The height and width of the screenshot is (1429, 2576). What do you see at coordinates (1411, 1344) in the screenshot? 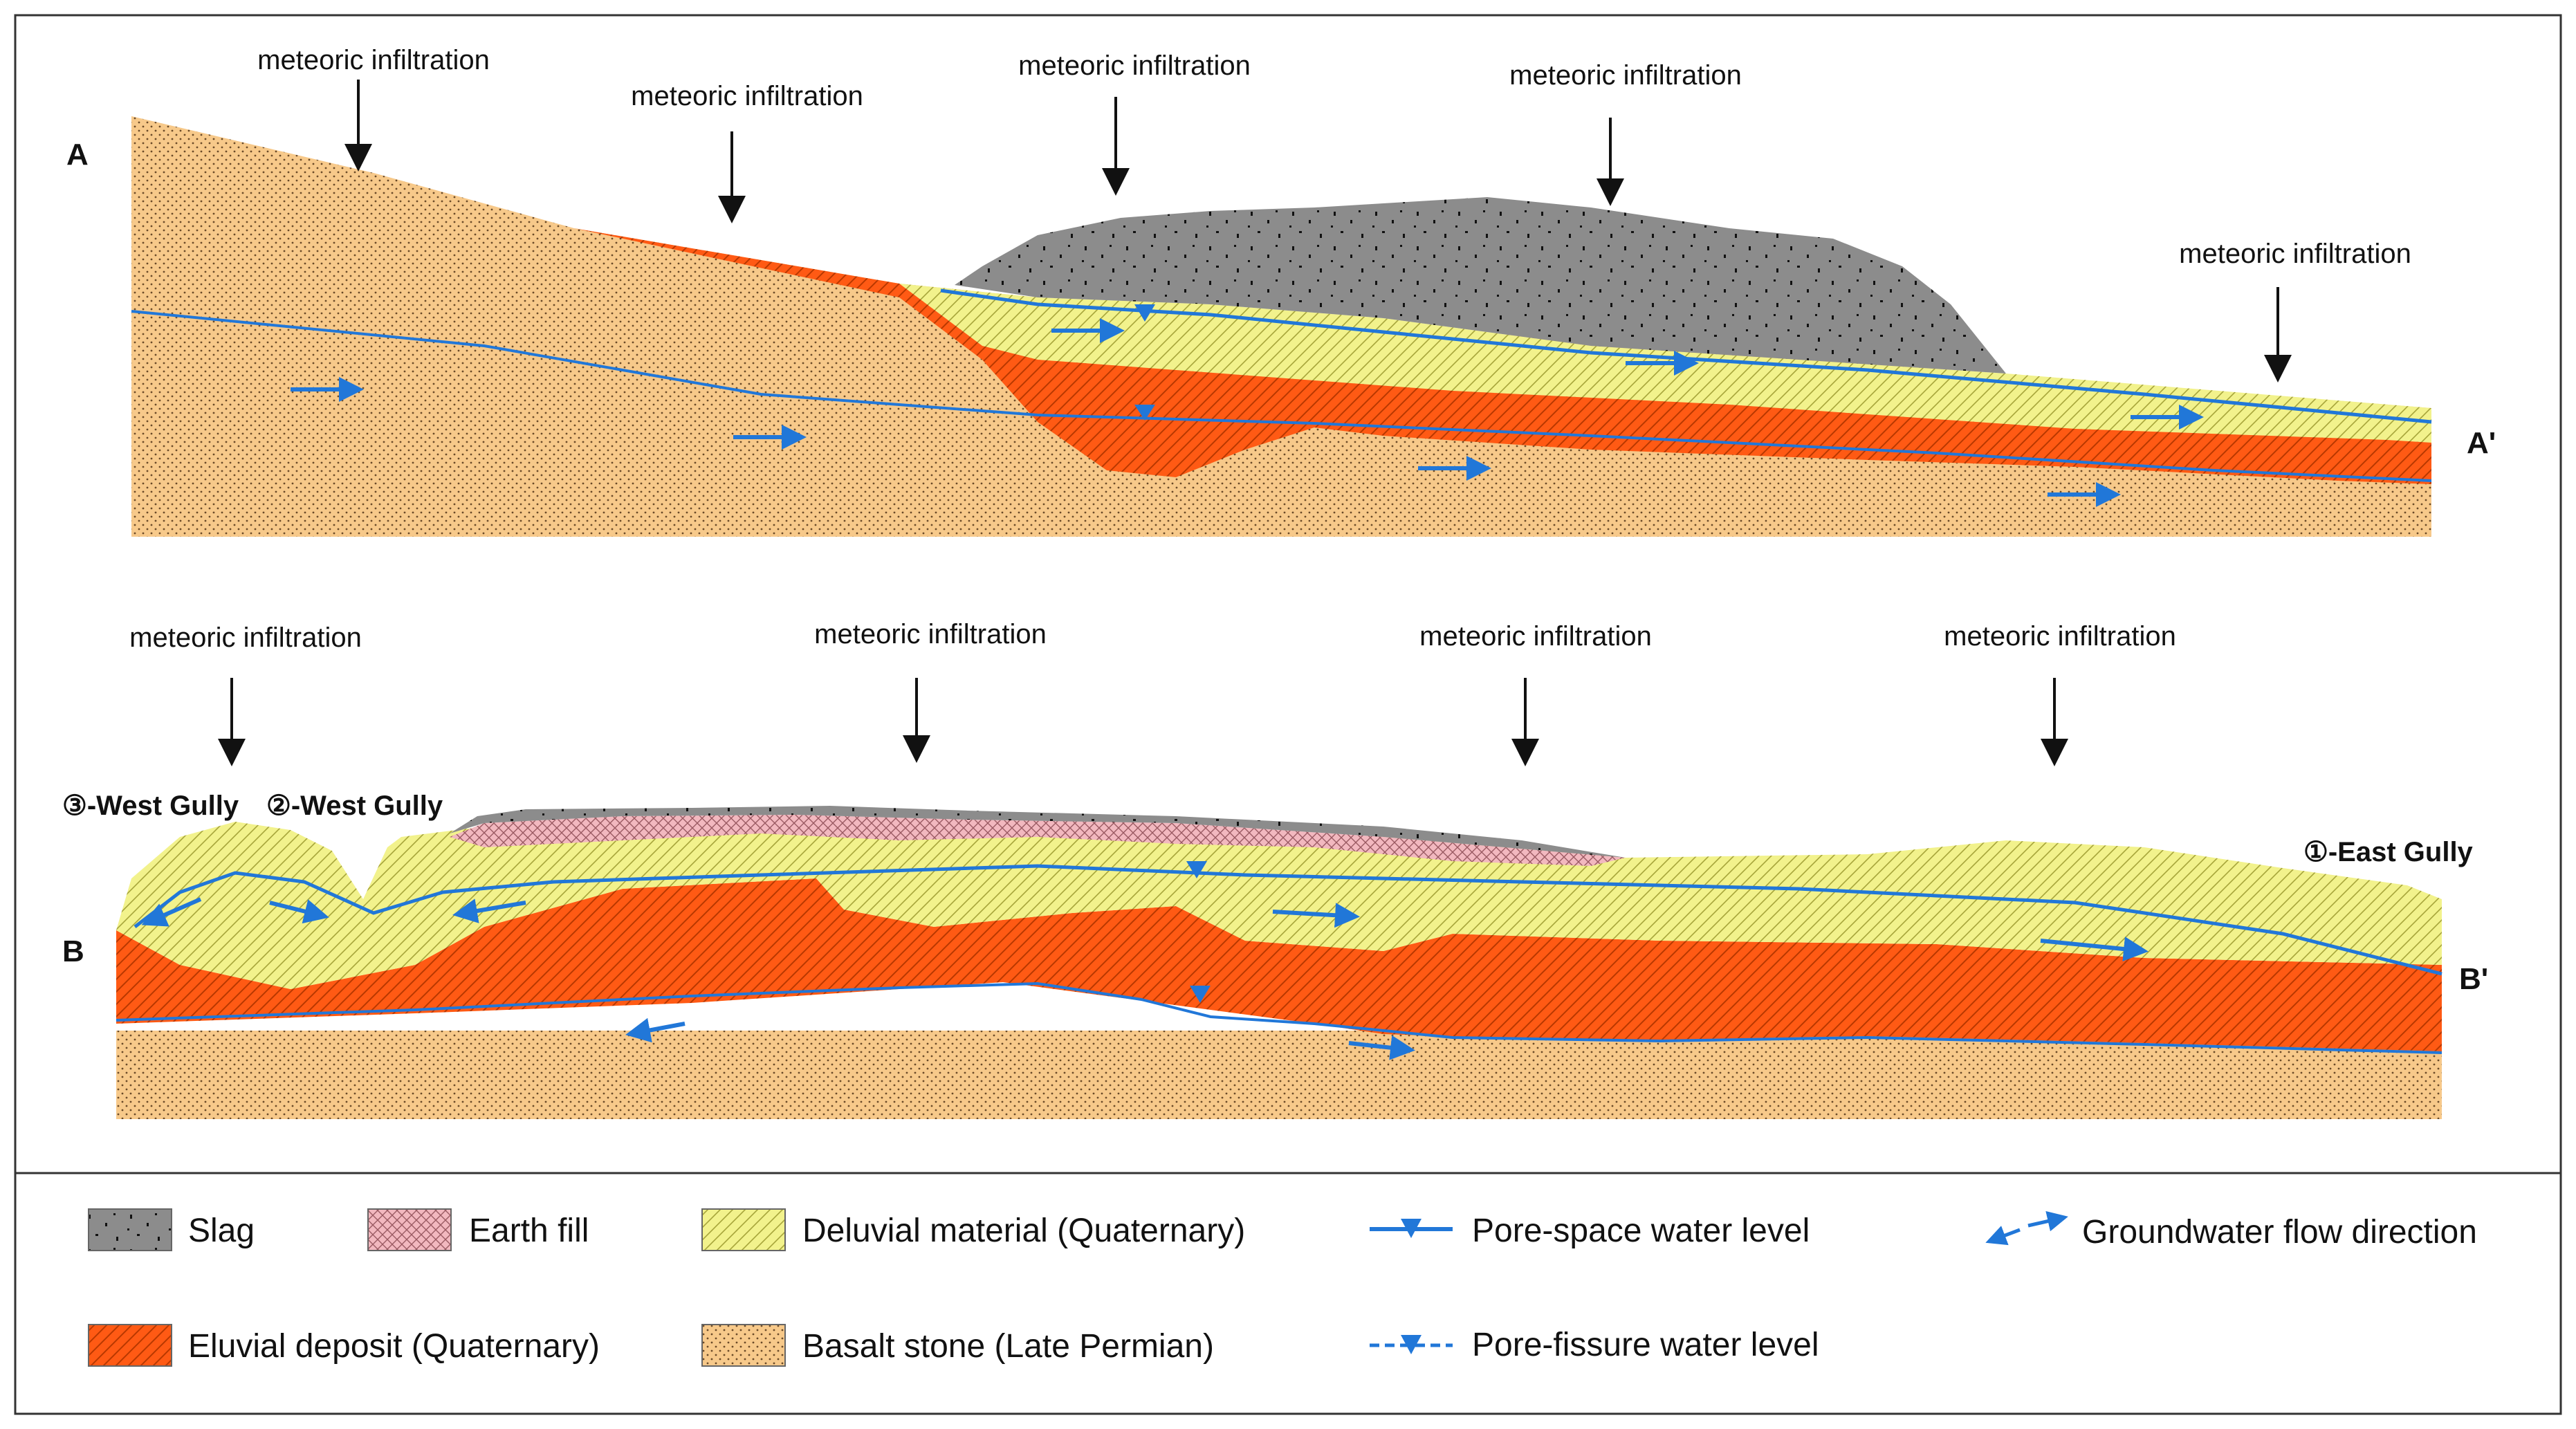
I see `legend-swatch-pore-fissure` at bounding box center [1411, 1344].